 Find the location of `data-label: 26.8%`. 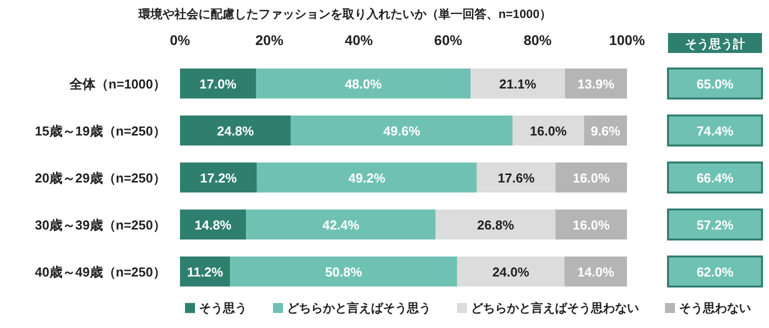

data-label: 26.8% is located at coordinates (495, 225).